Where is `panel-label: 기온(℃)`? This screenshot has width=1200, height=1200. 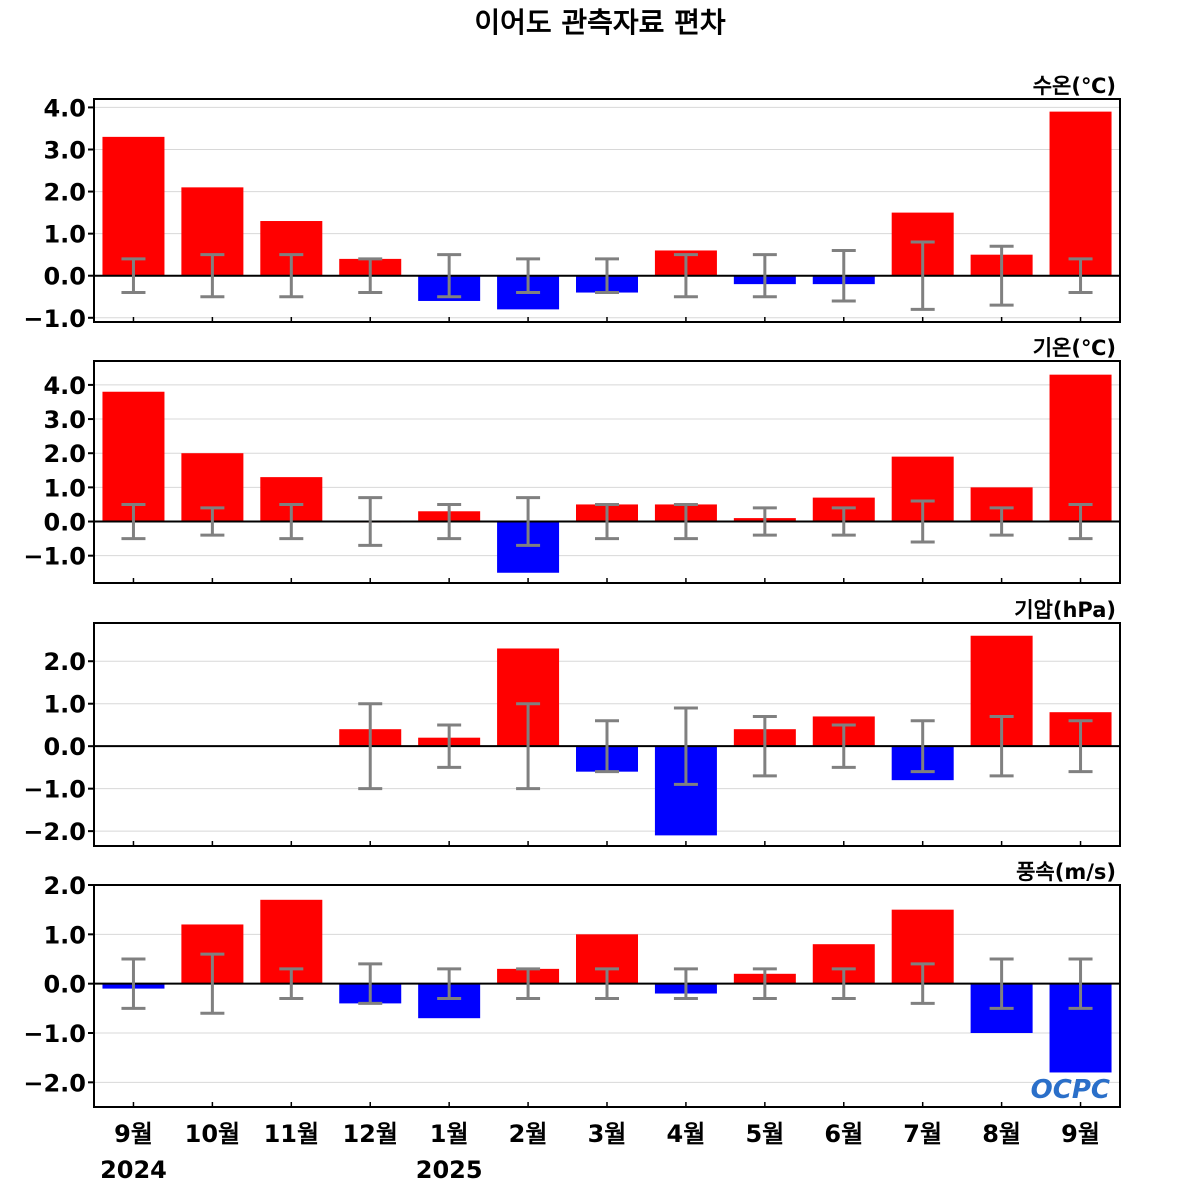
panel-label: 기온(℃) is located at coordinates (1074, 348).